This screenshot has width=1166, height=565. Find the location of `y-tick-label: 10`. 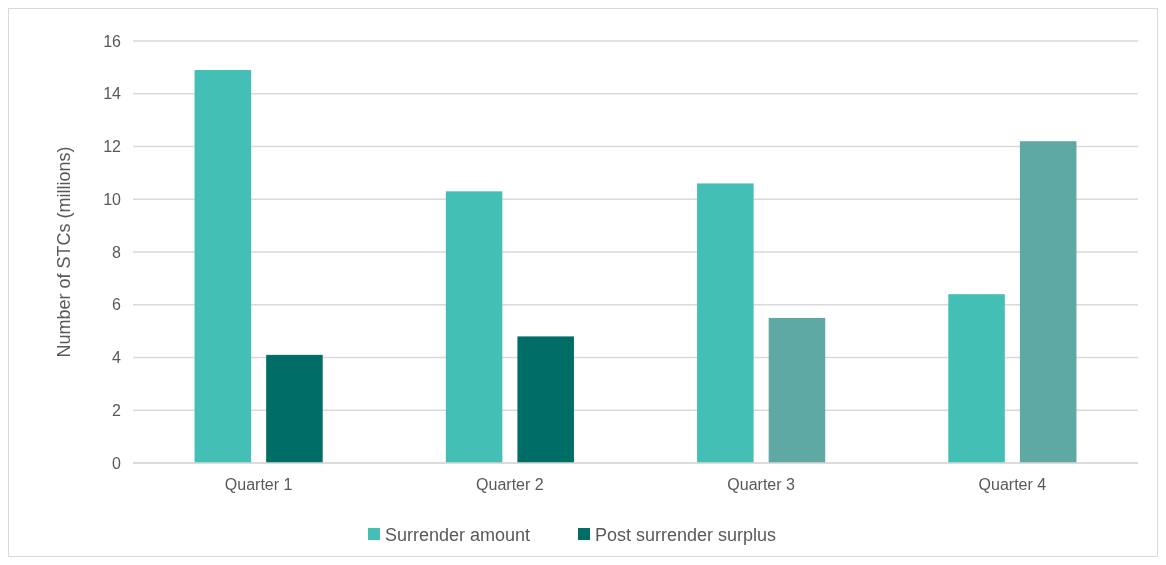

y-tick-label: 10 is located at coordinates (112, 199).